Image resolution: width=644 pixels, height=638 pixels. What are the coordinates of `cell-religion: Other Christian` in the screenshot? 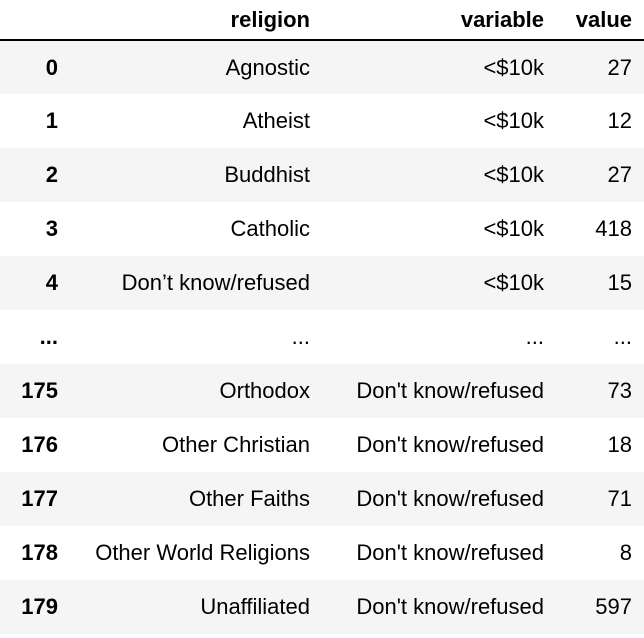 It's located at (236, 444).